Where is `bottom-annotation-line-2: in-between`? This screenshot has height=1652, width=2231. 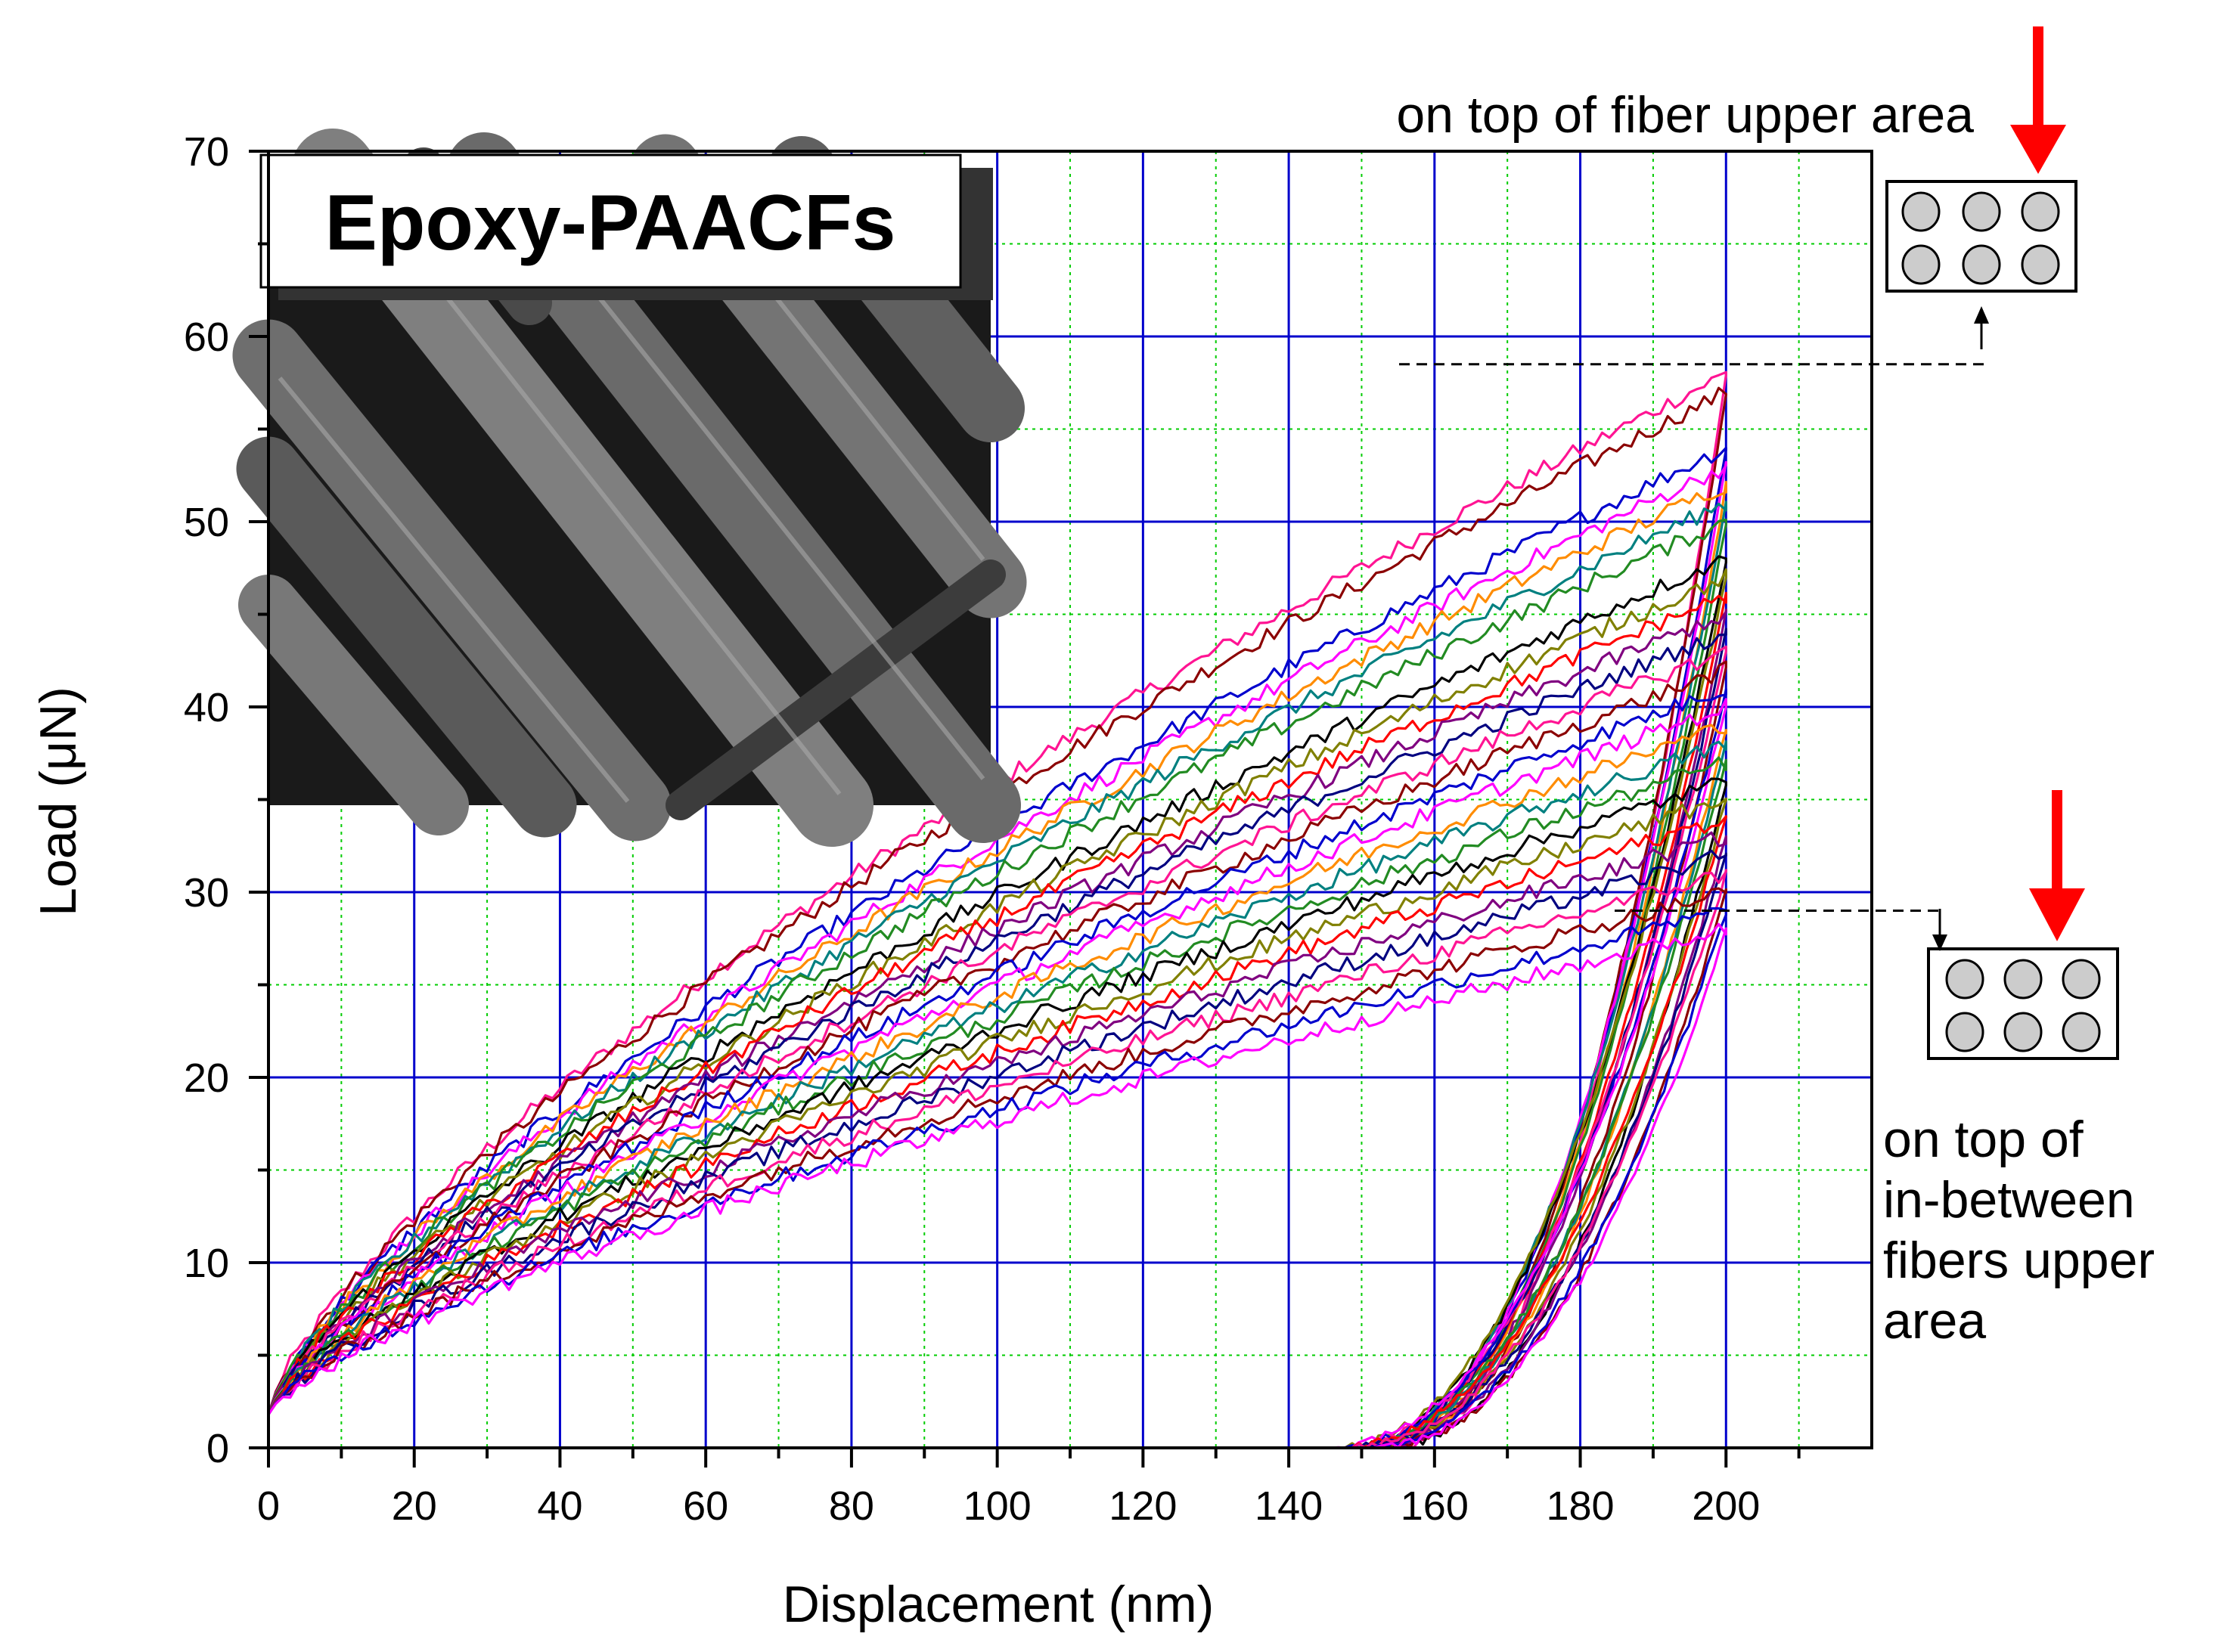 bottom-annotation-line-2: in-between is located at coordinates (2009, 1200).